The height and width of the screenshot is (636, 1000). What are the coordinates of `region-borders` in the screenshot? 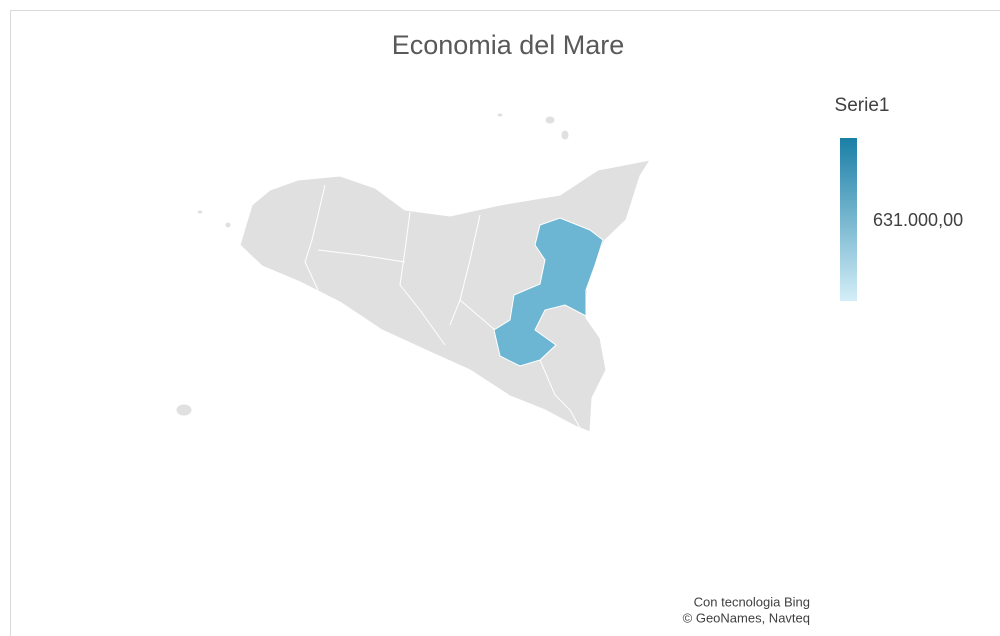 It's located at (442, 306).